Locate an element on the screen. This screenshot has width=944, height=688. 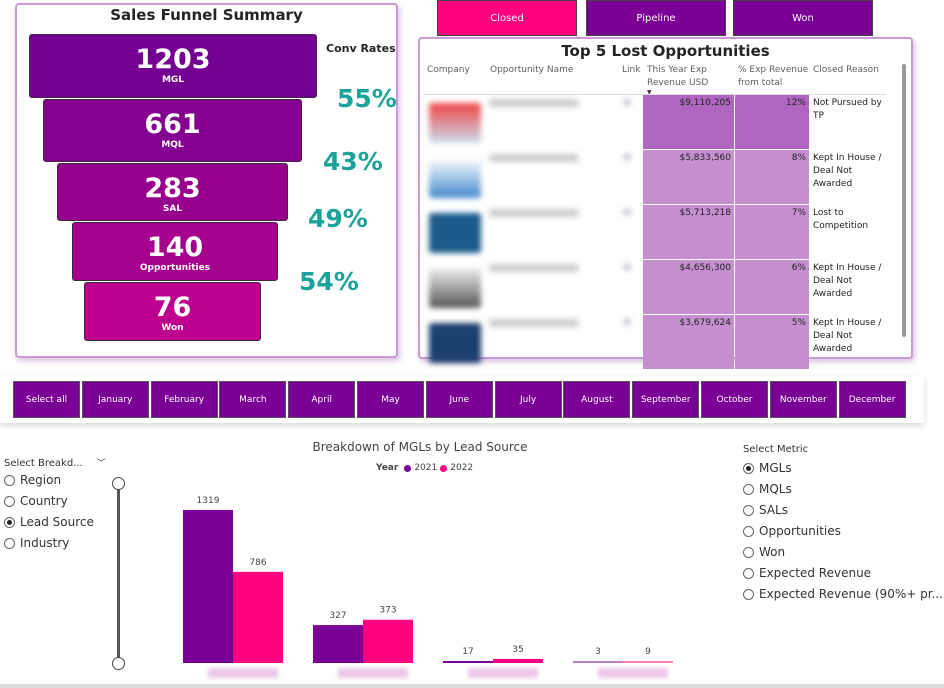
table-row: $5,713,218 7% Lost to Competition is located at coordinates (655, 232).